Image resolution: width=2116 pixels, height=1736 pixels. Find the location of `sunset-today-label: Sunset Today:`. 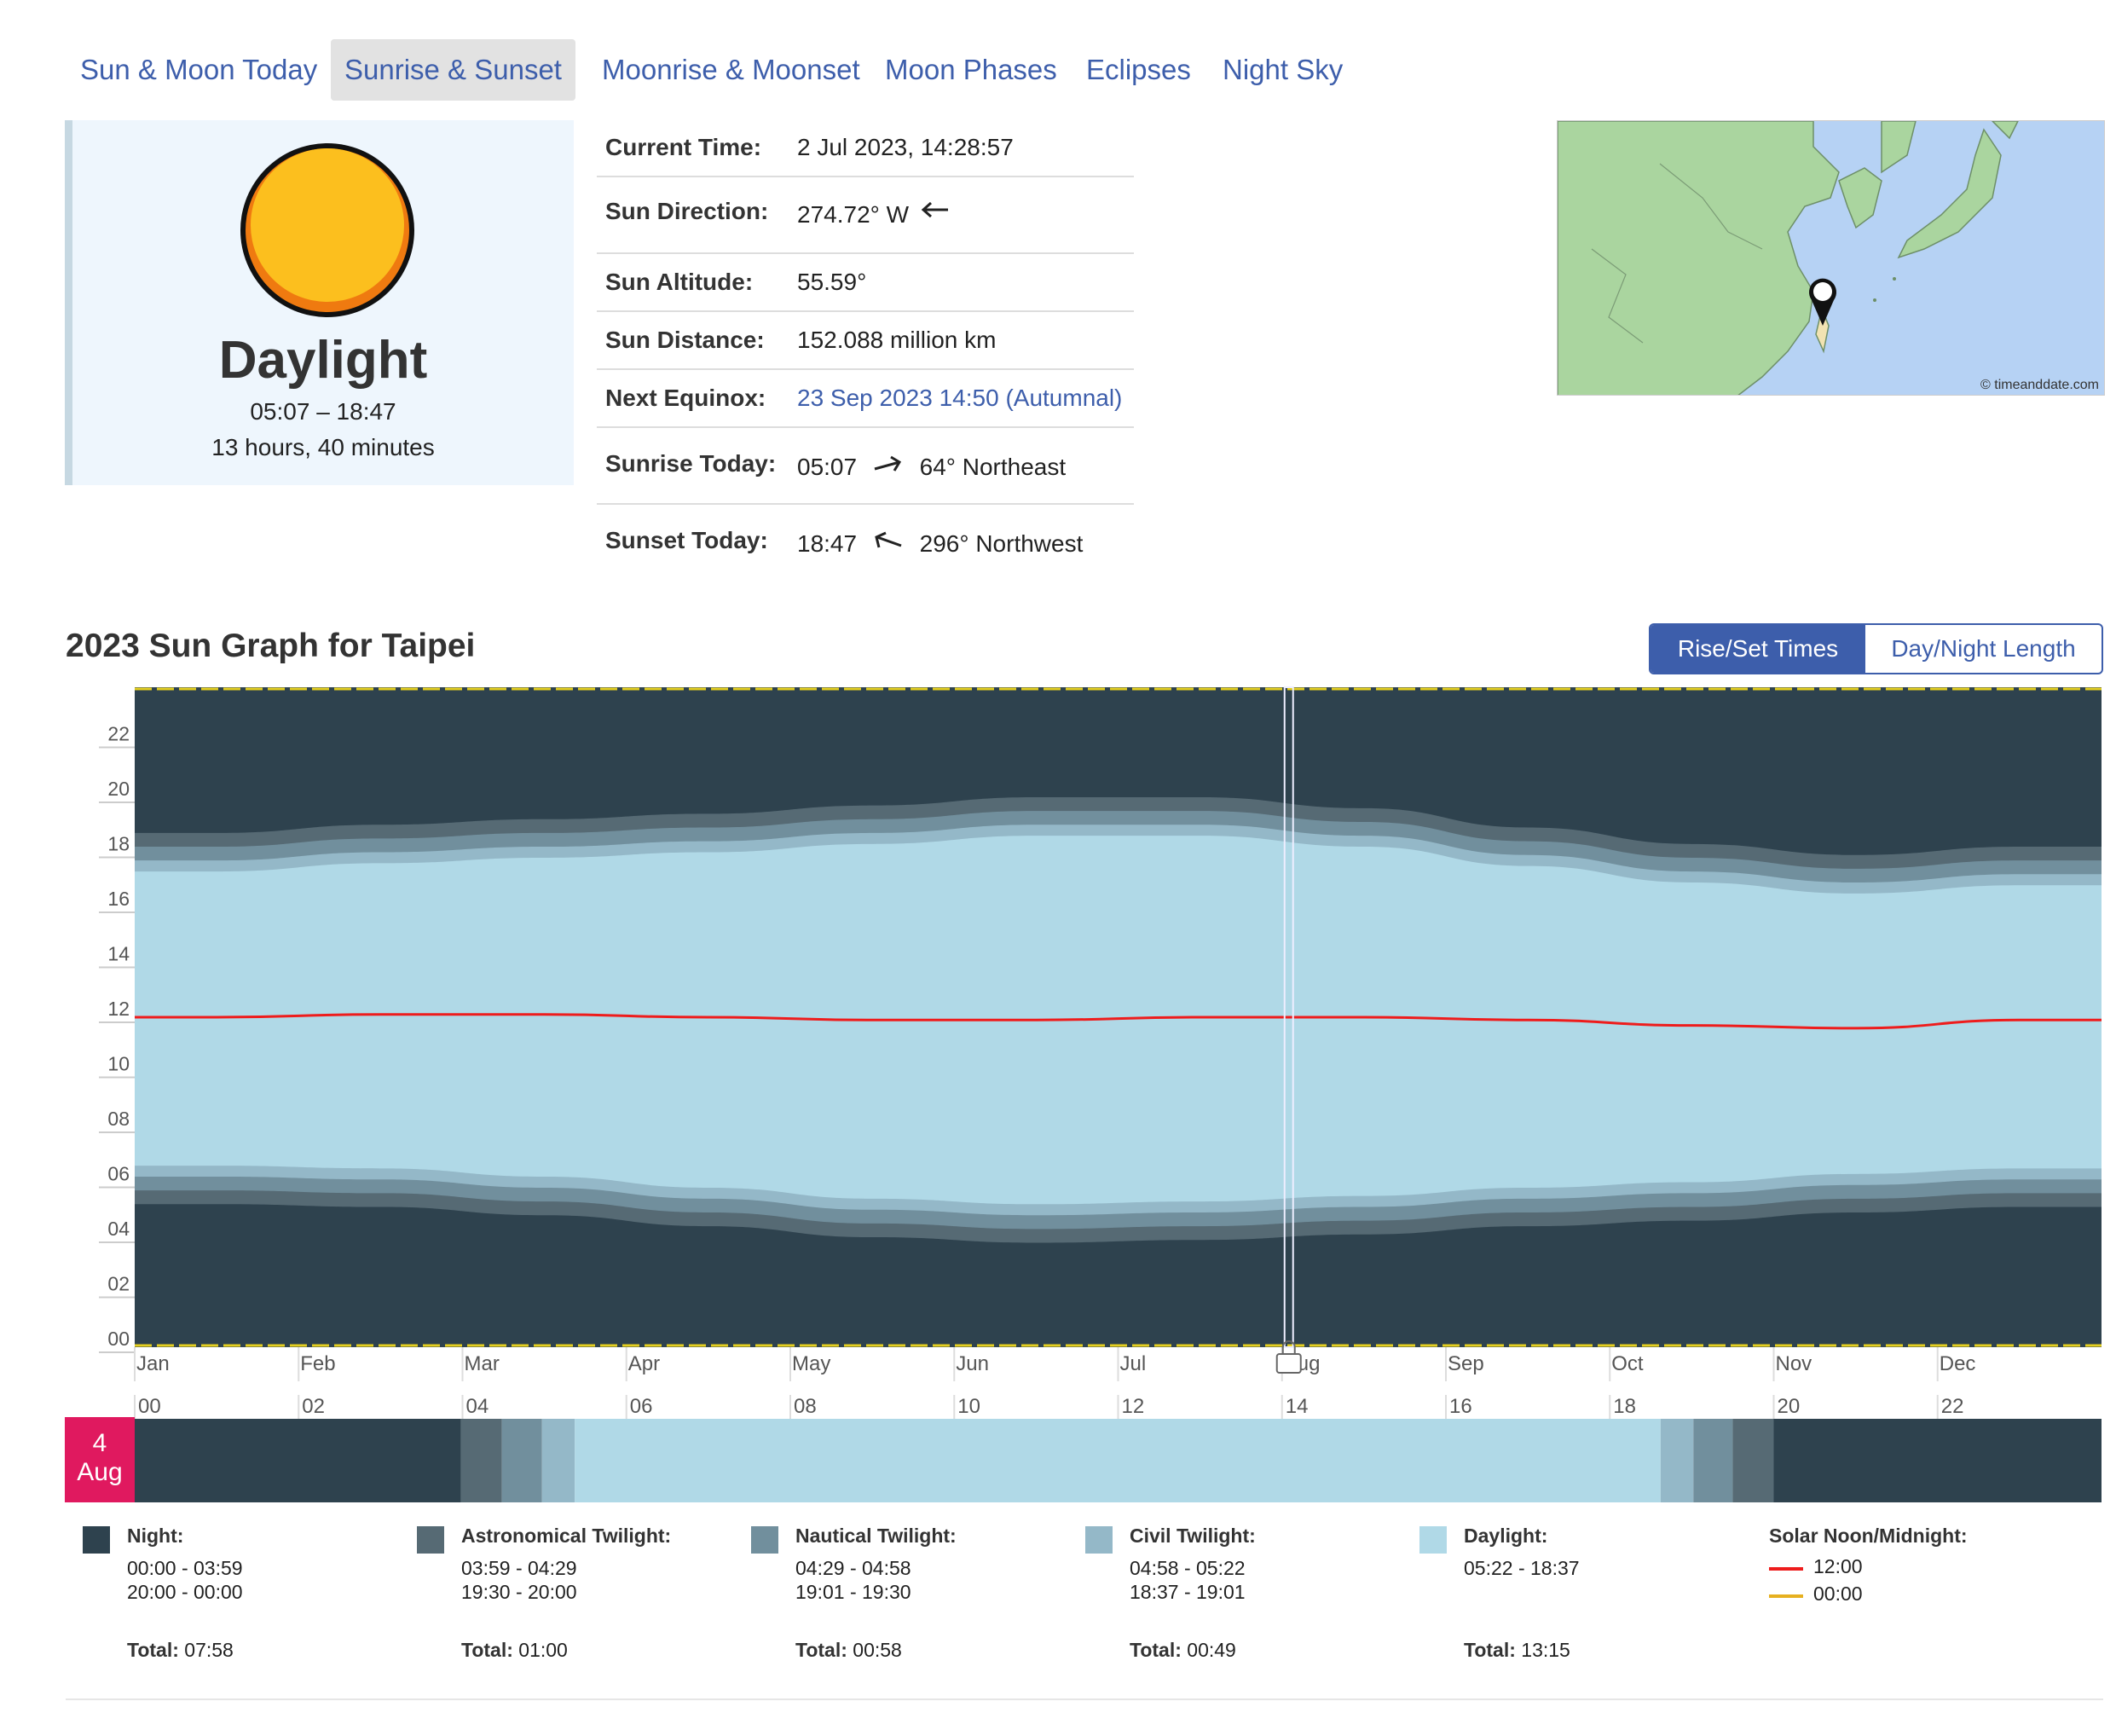

sunset-today-label: Sunset Today: is located at coordinates (686, 540).